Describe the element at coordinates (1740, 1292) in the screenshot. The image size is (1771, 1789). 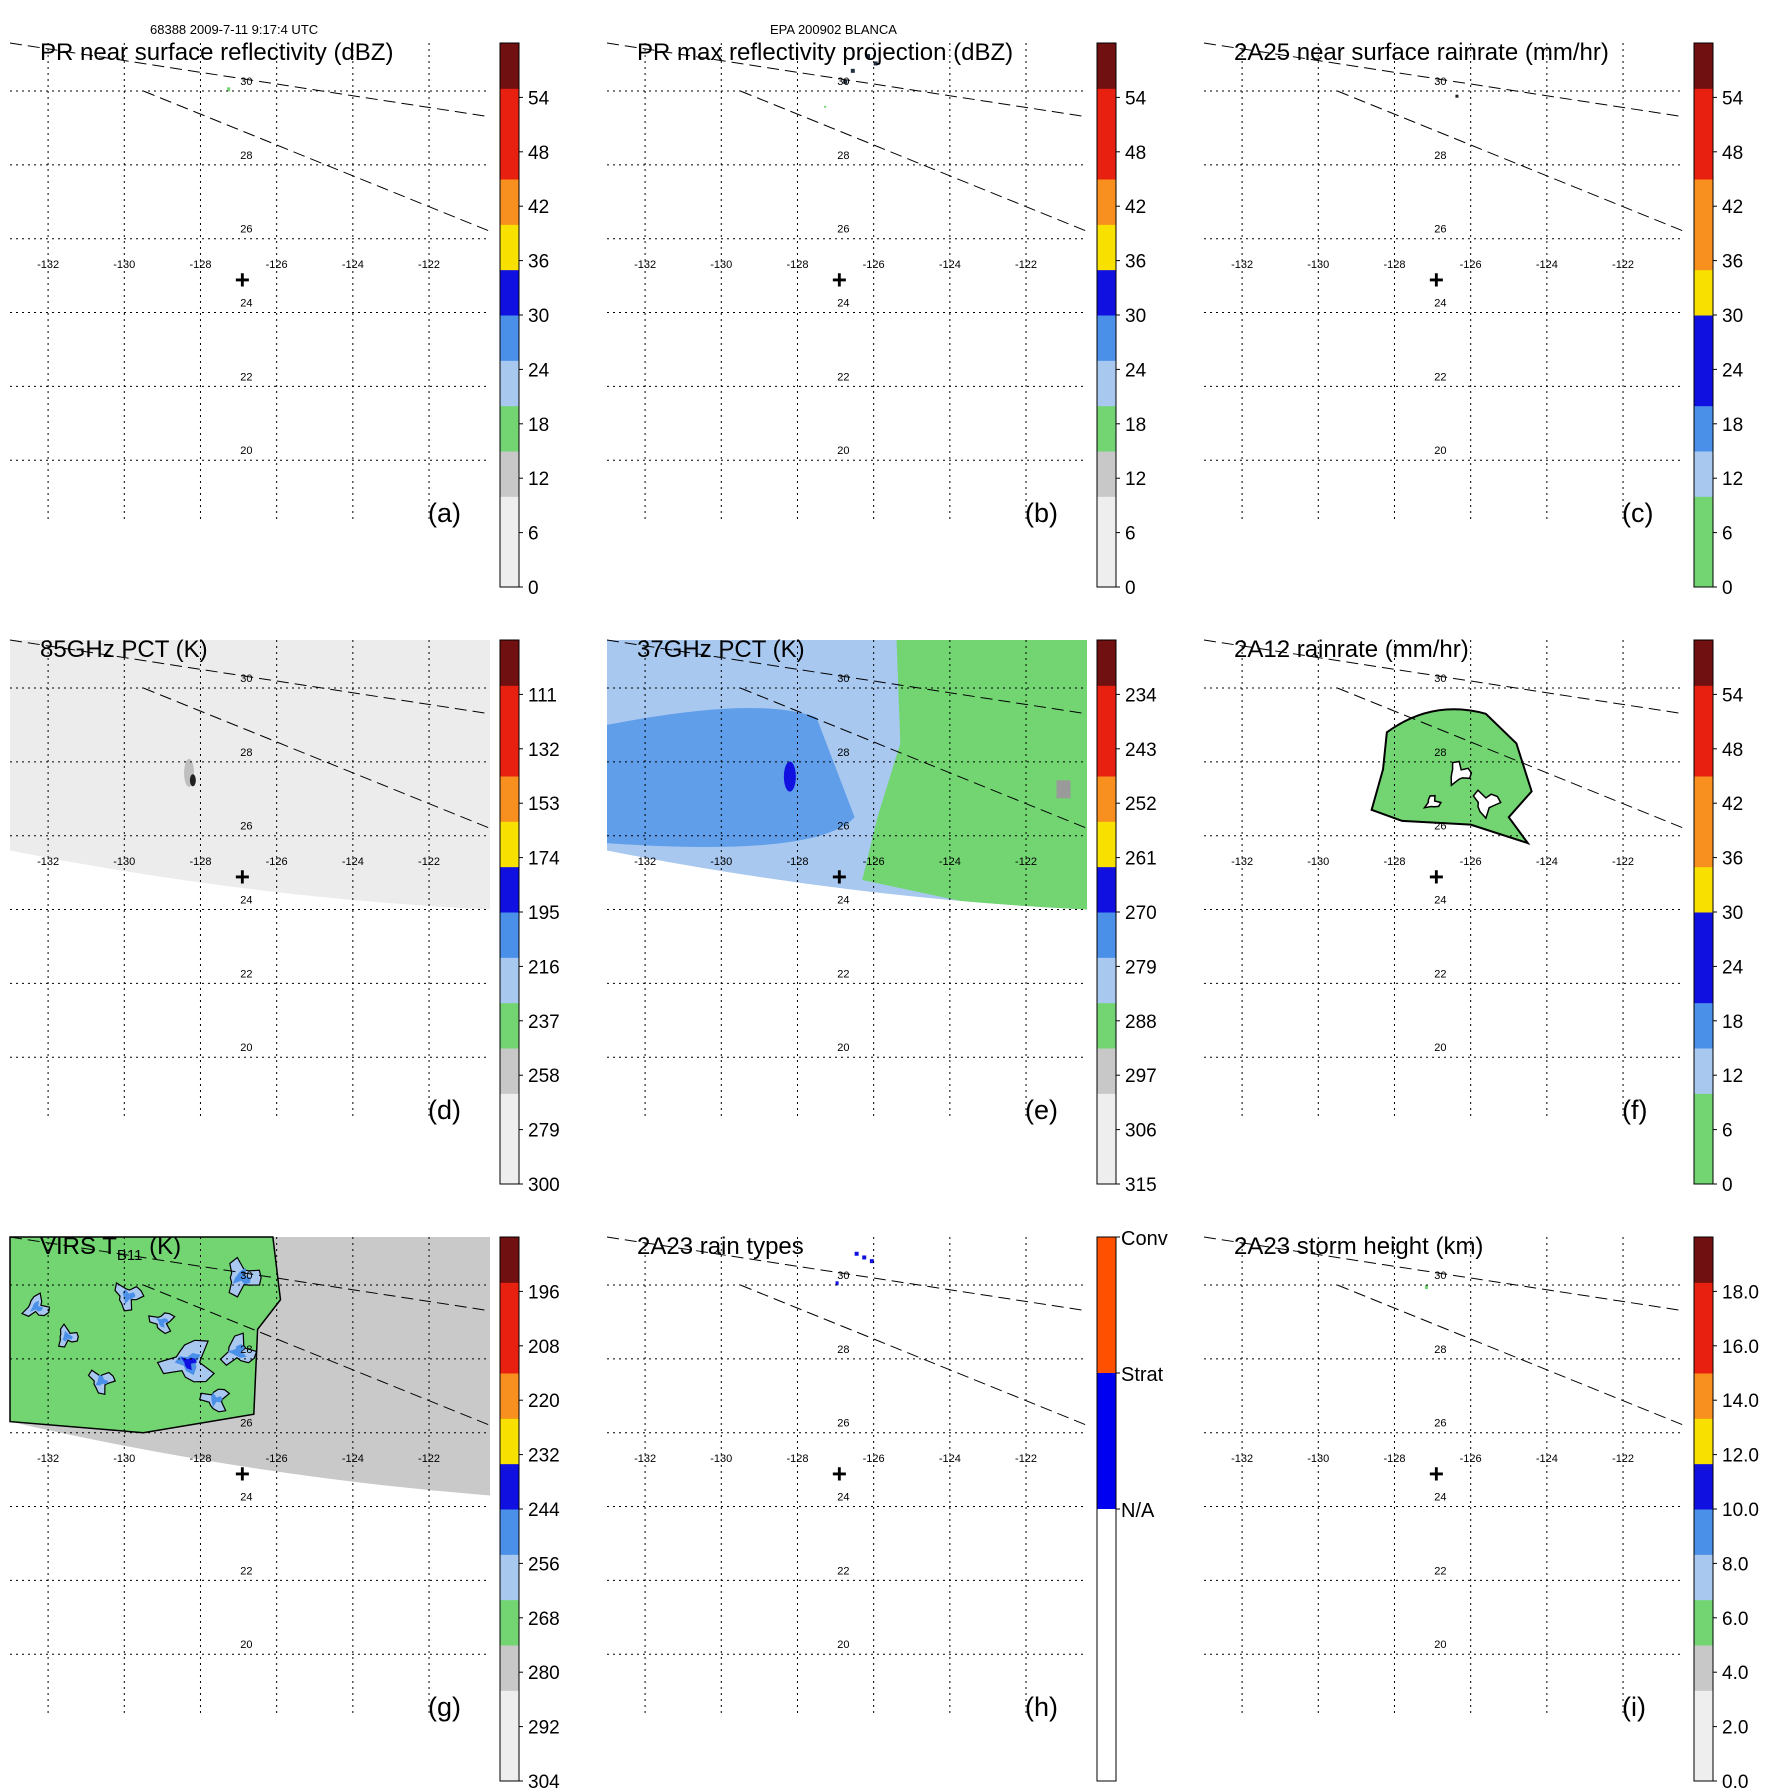
I see `colorbar-label: 18.0` at that location.